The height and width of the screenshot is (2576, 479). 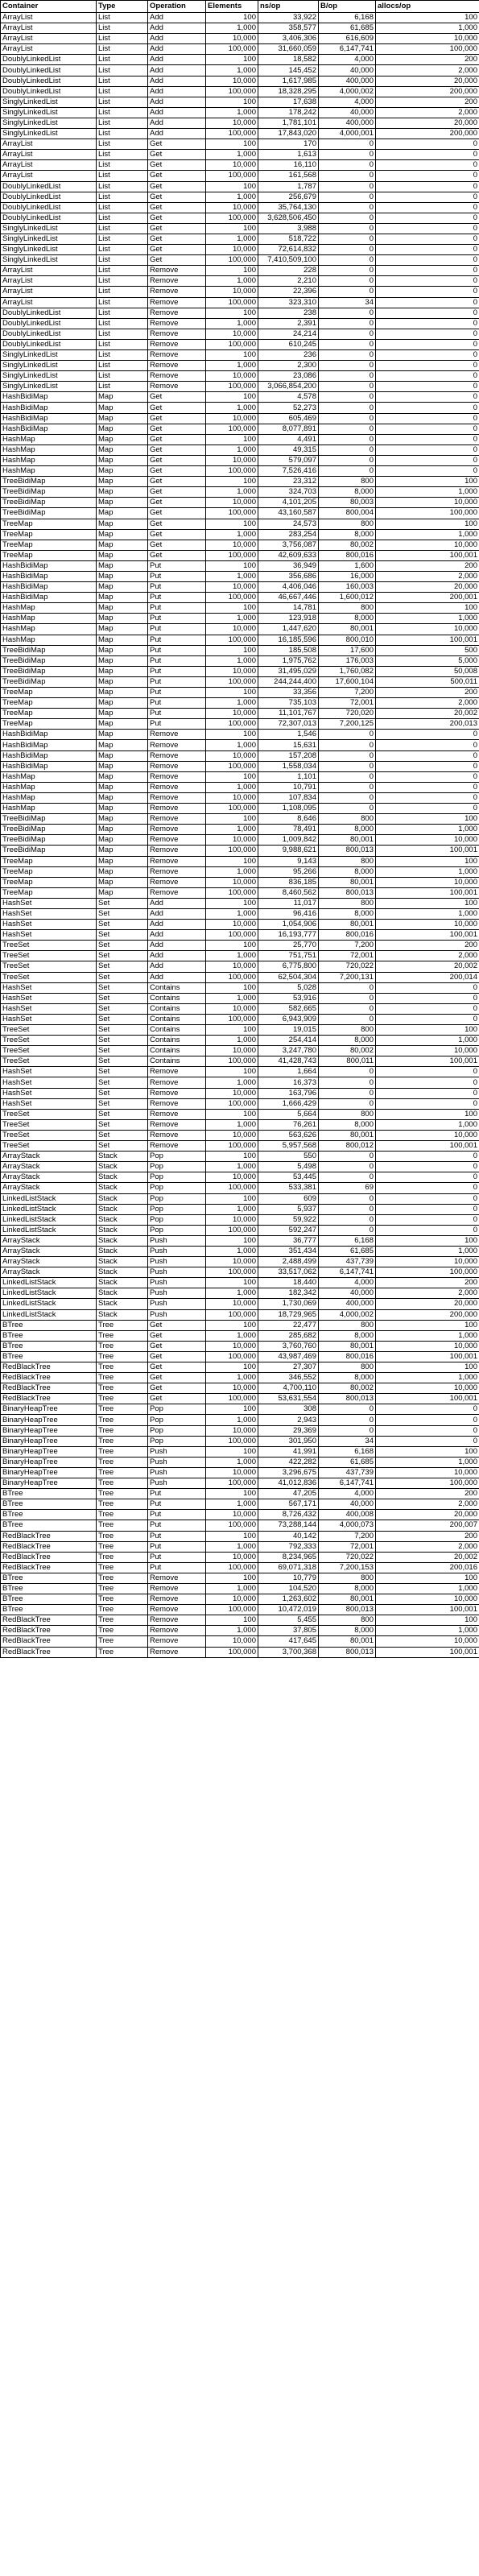 What do you see at coordinates (239, 334) in the screenshot?
I see `table-row: DoublyLinkedList List Remove 10,000 24,214 0 0` at bounding box center [239, 334].